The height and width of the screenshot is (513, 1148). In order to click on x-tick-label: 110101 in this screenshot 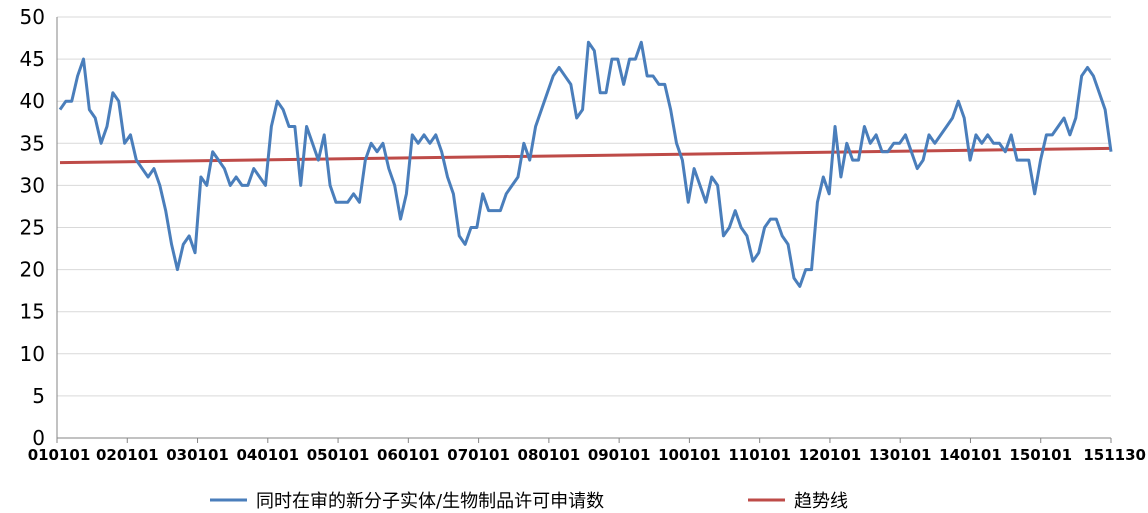, I will do `click(759, 455)`.